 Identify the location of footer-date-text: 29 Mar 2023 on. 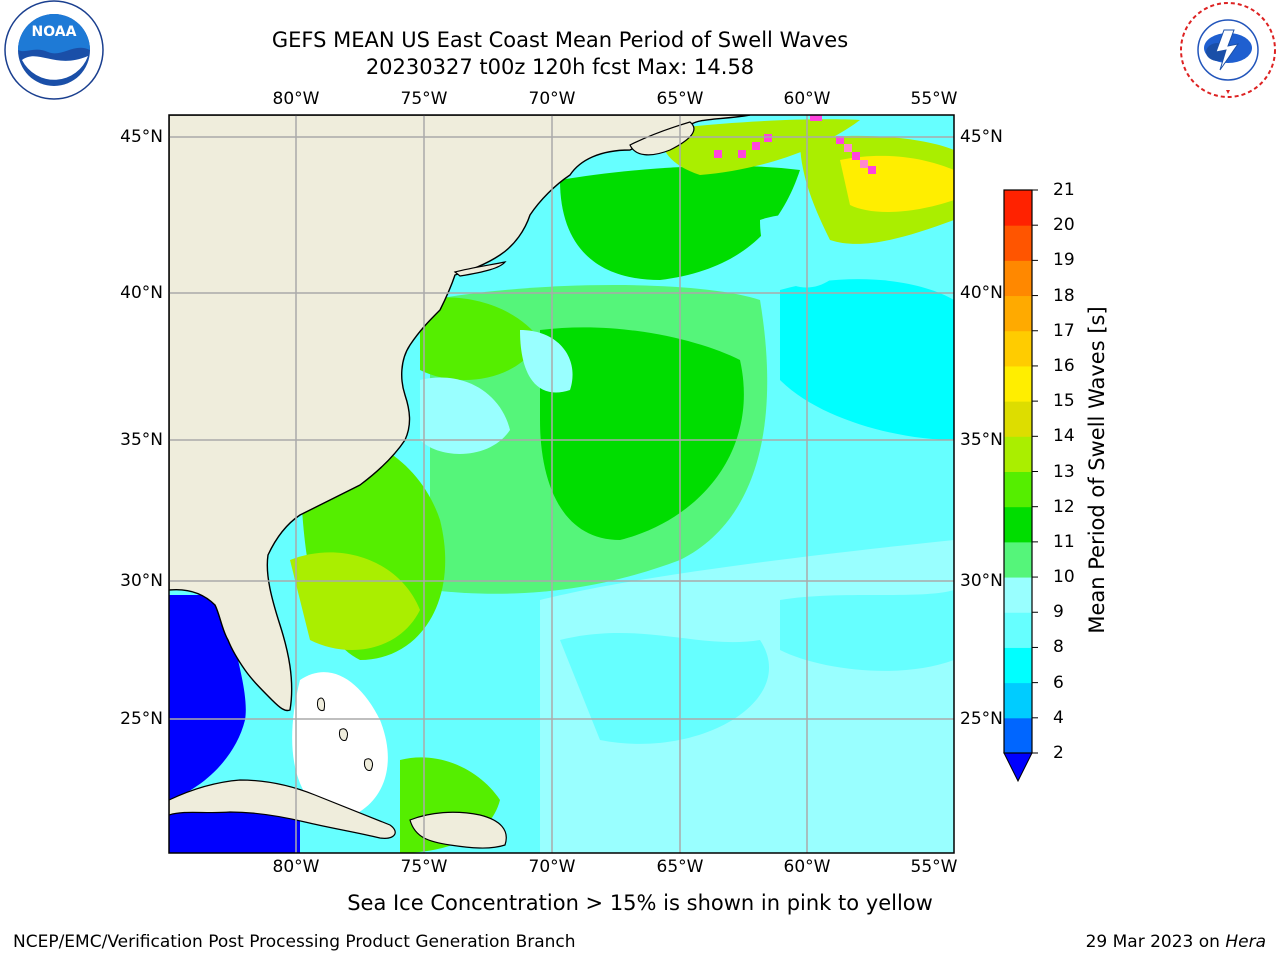
(1155, 942).